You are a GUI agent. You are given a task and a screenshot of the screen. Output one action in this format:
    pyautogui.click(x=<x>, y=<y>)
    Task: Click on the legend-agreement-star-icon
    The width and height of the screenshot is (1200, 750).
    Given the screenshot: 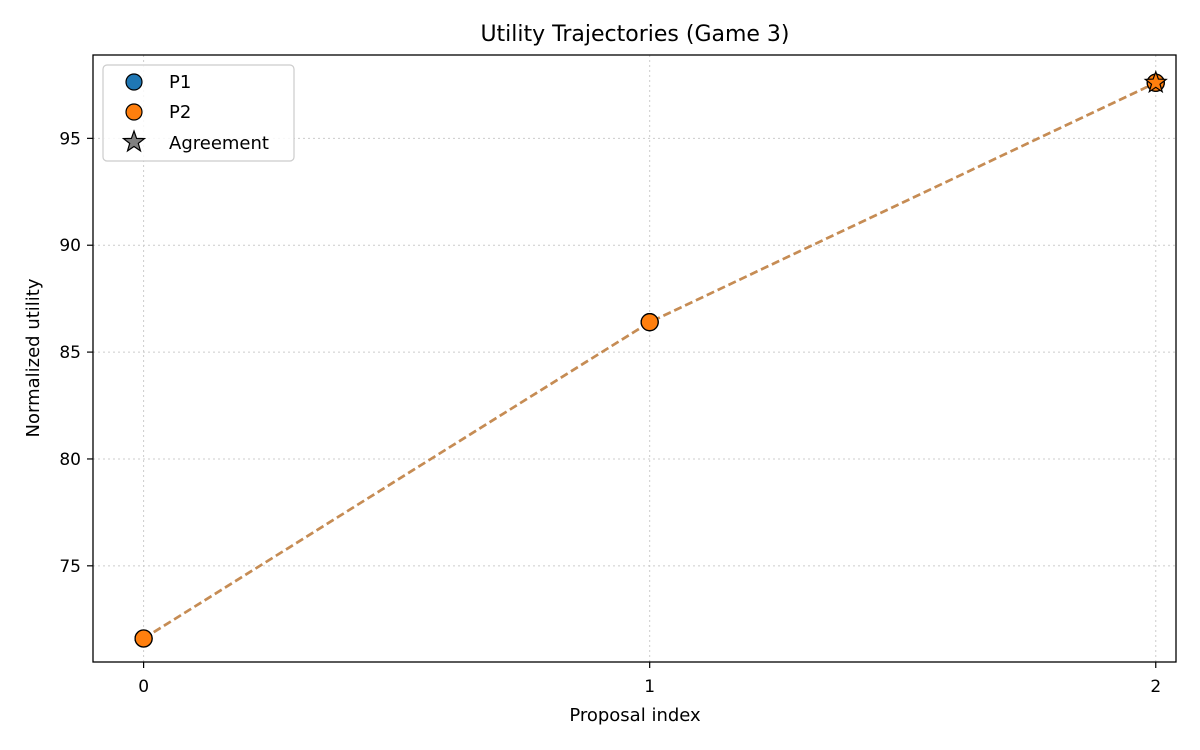 What is the action you would take?
    pyautogui.click(x=134, y=141)
    